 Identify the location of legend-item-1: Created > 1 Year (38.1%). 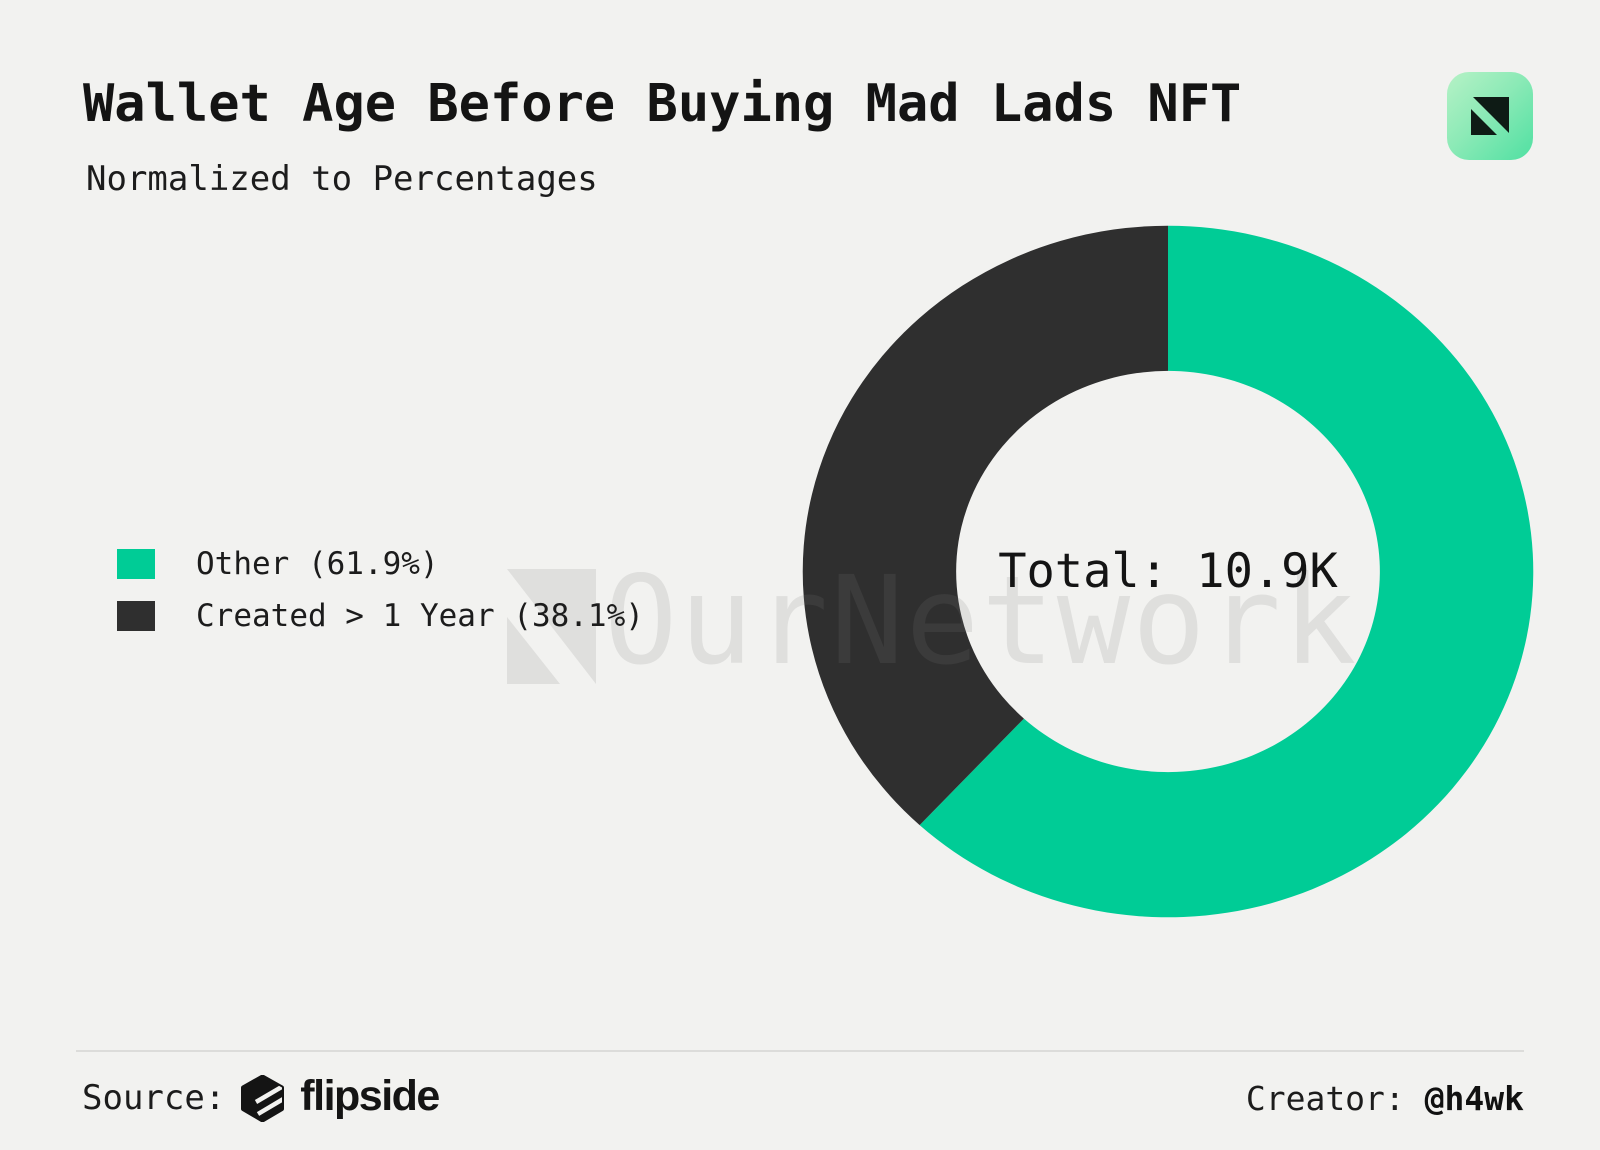
(380, 615).